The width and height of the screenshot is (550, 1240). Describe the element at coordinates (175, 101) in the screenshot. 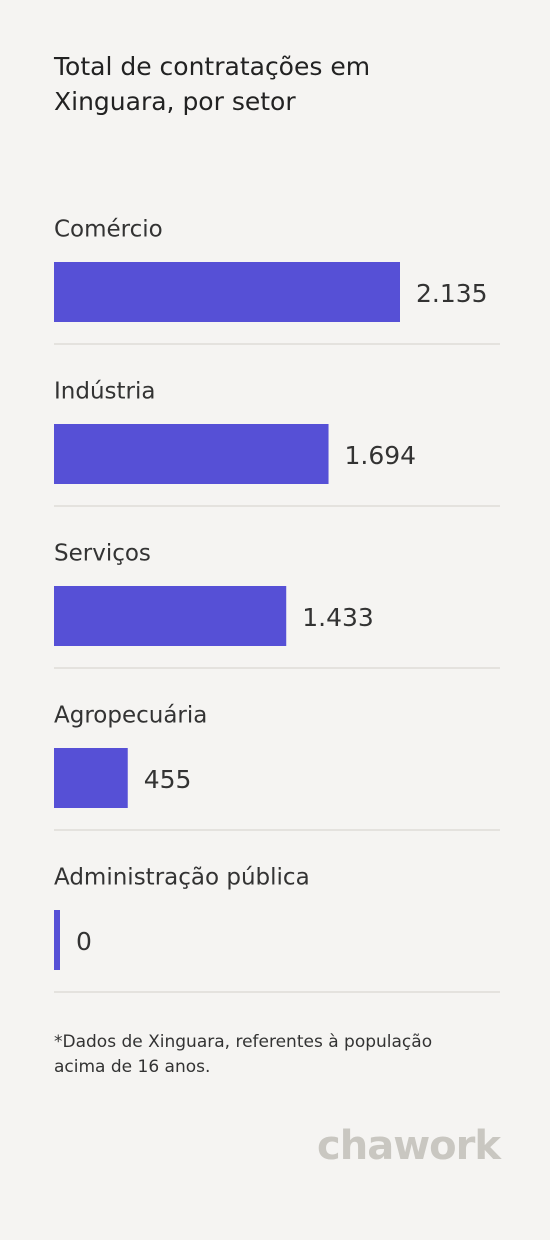

I see `chart-title: Xinguara, por setor` at that location.